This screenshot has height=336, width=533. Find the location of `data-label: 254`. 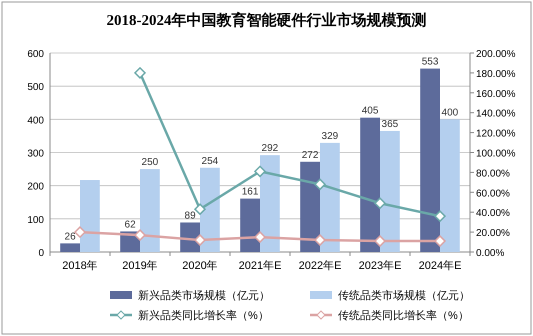

data-label: 254 is located at coordinates (210, 161).